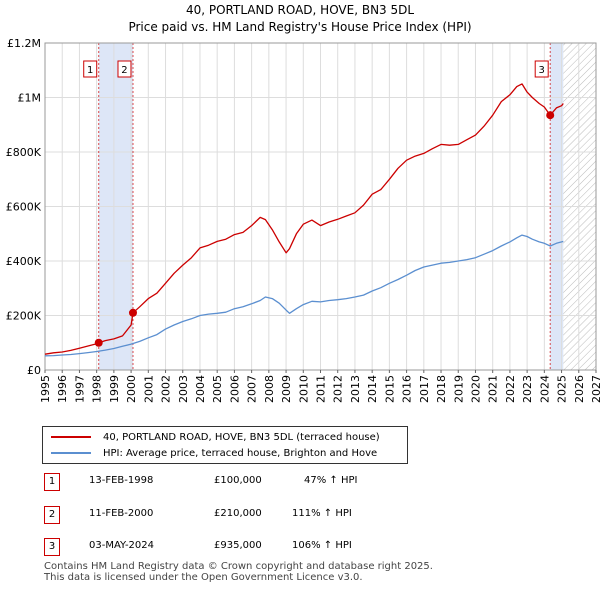  Describe the element at coordinates (389, 389) in the screenshot. I see `x-tick-label: 2015` at that location.